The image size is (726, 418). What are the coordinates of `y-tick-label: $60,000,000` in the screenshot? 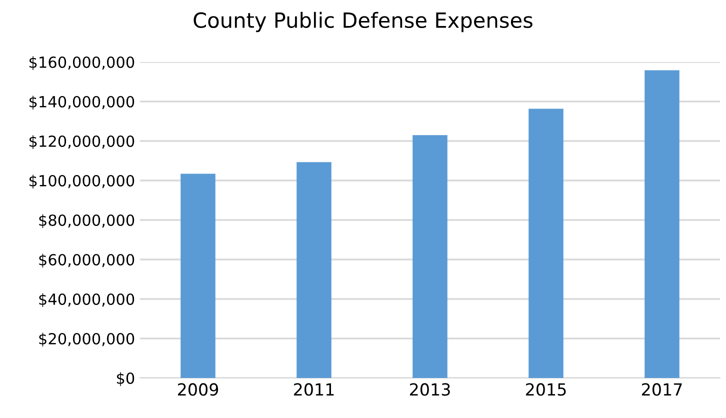 It's located at (86, 261).